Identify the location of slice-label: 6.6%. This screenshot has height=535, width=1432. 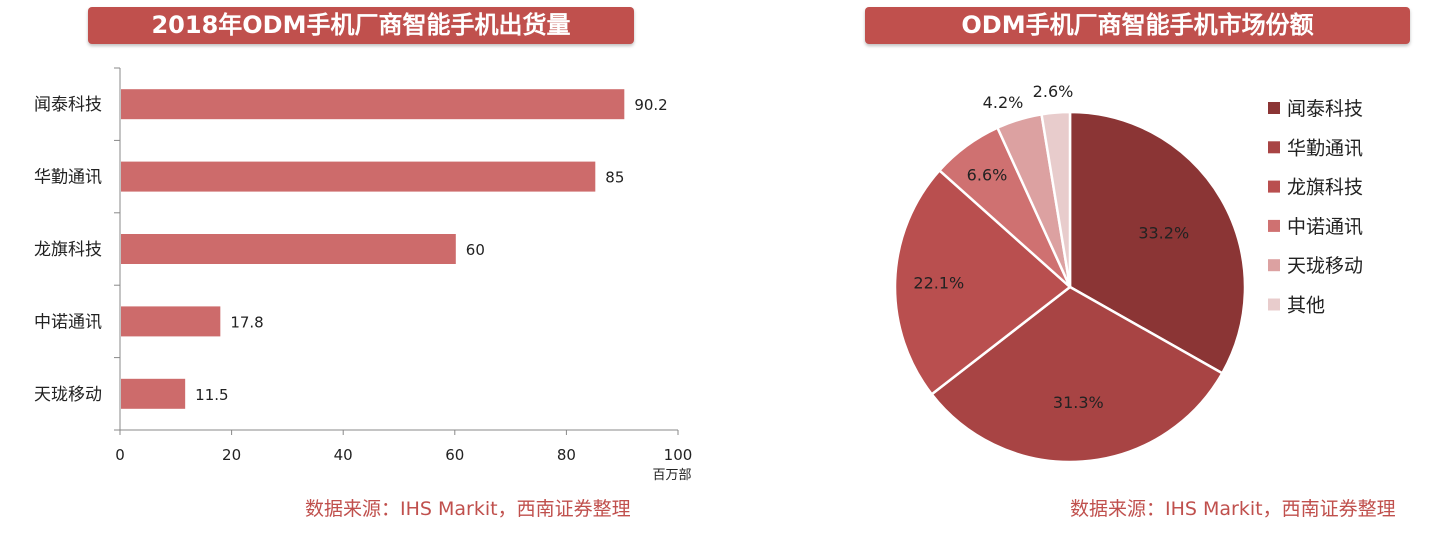
(987, 174).